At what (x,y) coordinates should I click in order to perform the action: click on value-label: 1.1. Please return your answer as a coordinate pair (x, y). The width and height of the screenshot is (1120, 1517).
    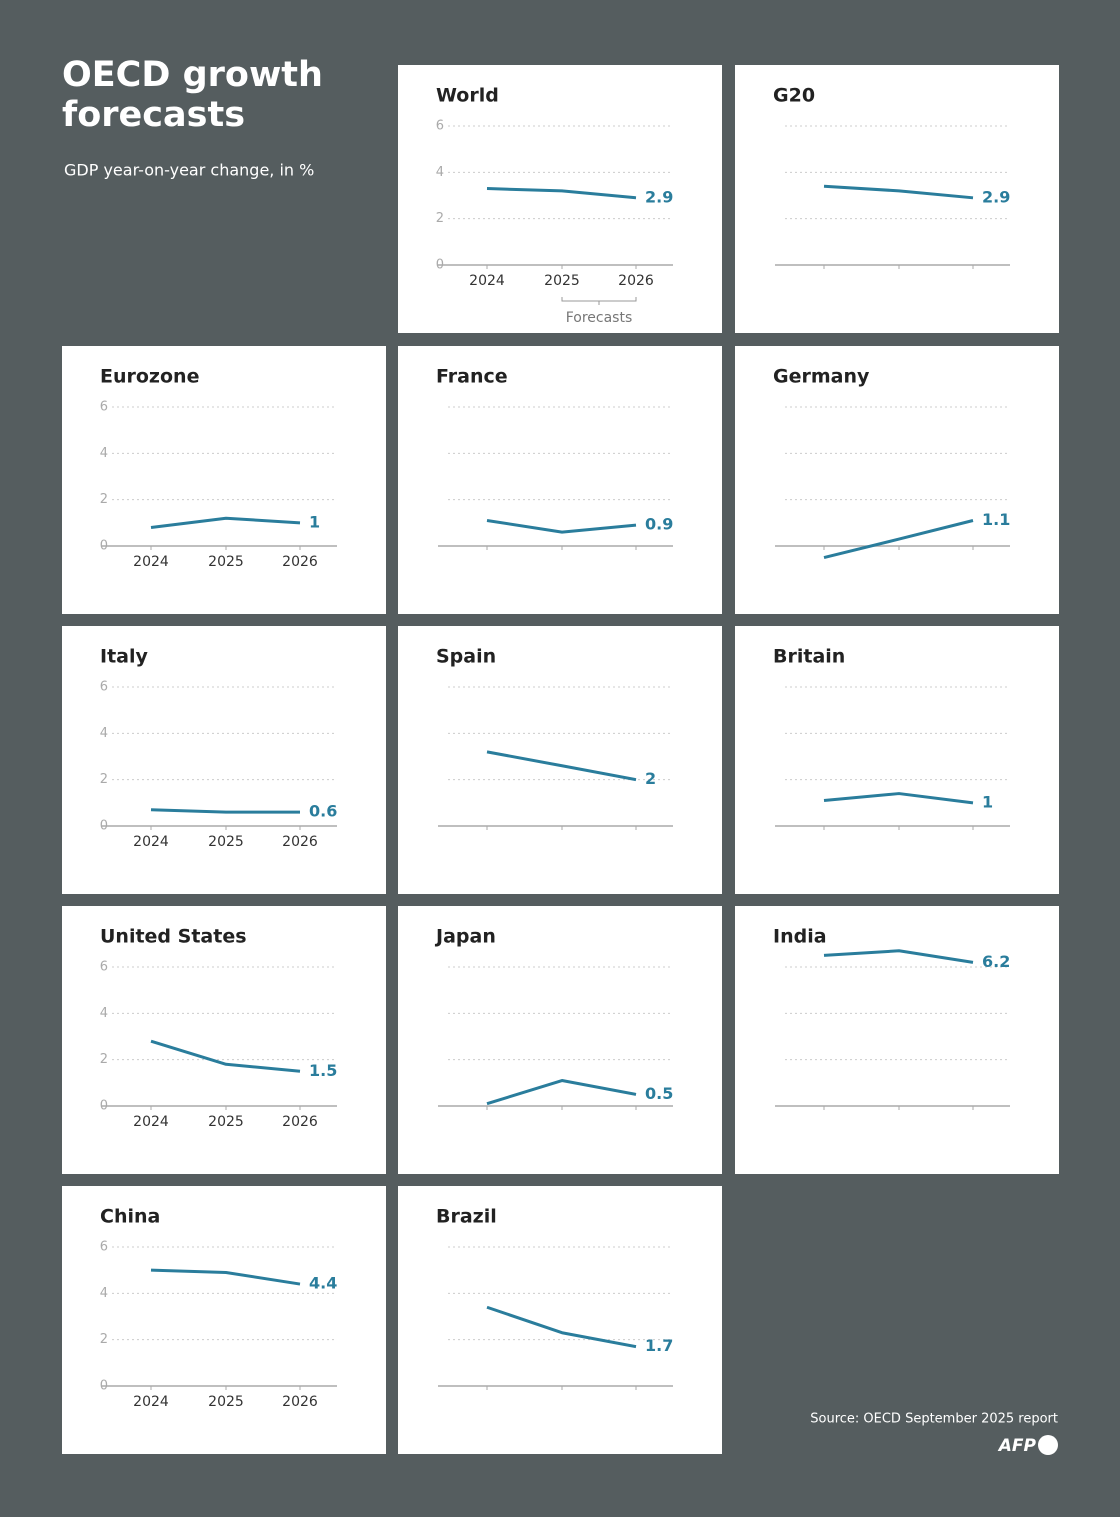
    Looking at the image, I should click on (996, 519).